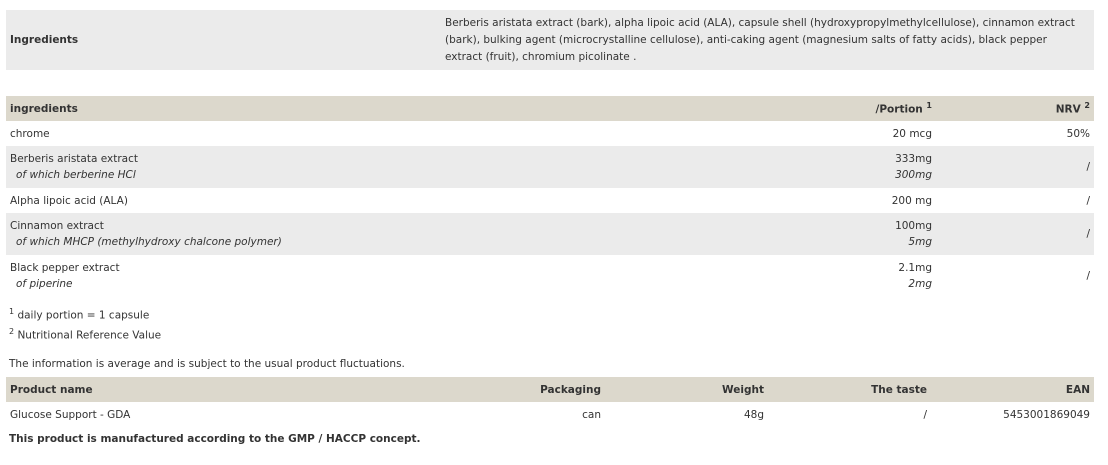  Describe the element at coordinates (1078, 133) in the screenshot. I see `nrv-value: 50%` at that location.